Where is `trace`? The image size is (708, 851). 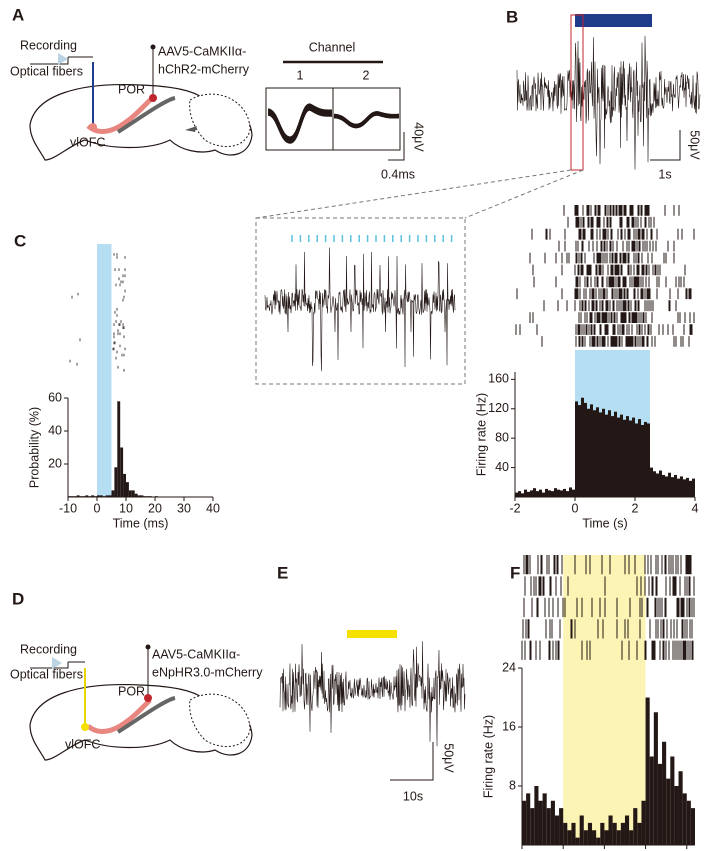
trace is located at coordinates (372, 694).